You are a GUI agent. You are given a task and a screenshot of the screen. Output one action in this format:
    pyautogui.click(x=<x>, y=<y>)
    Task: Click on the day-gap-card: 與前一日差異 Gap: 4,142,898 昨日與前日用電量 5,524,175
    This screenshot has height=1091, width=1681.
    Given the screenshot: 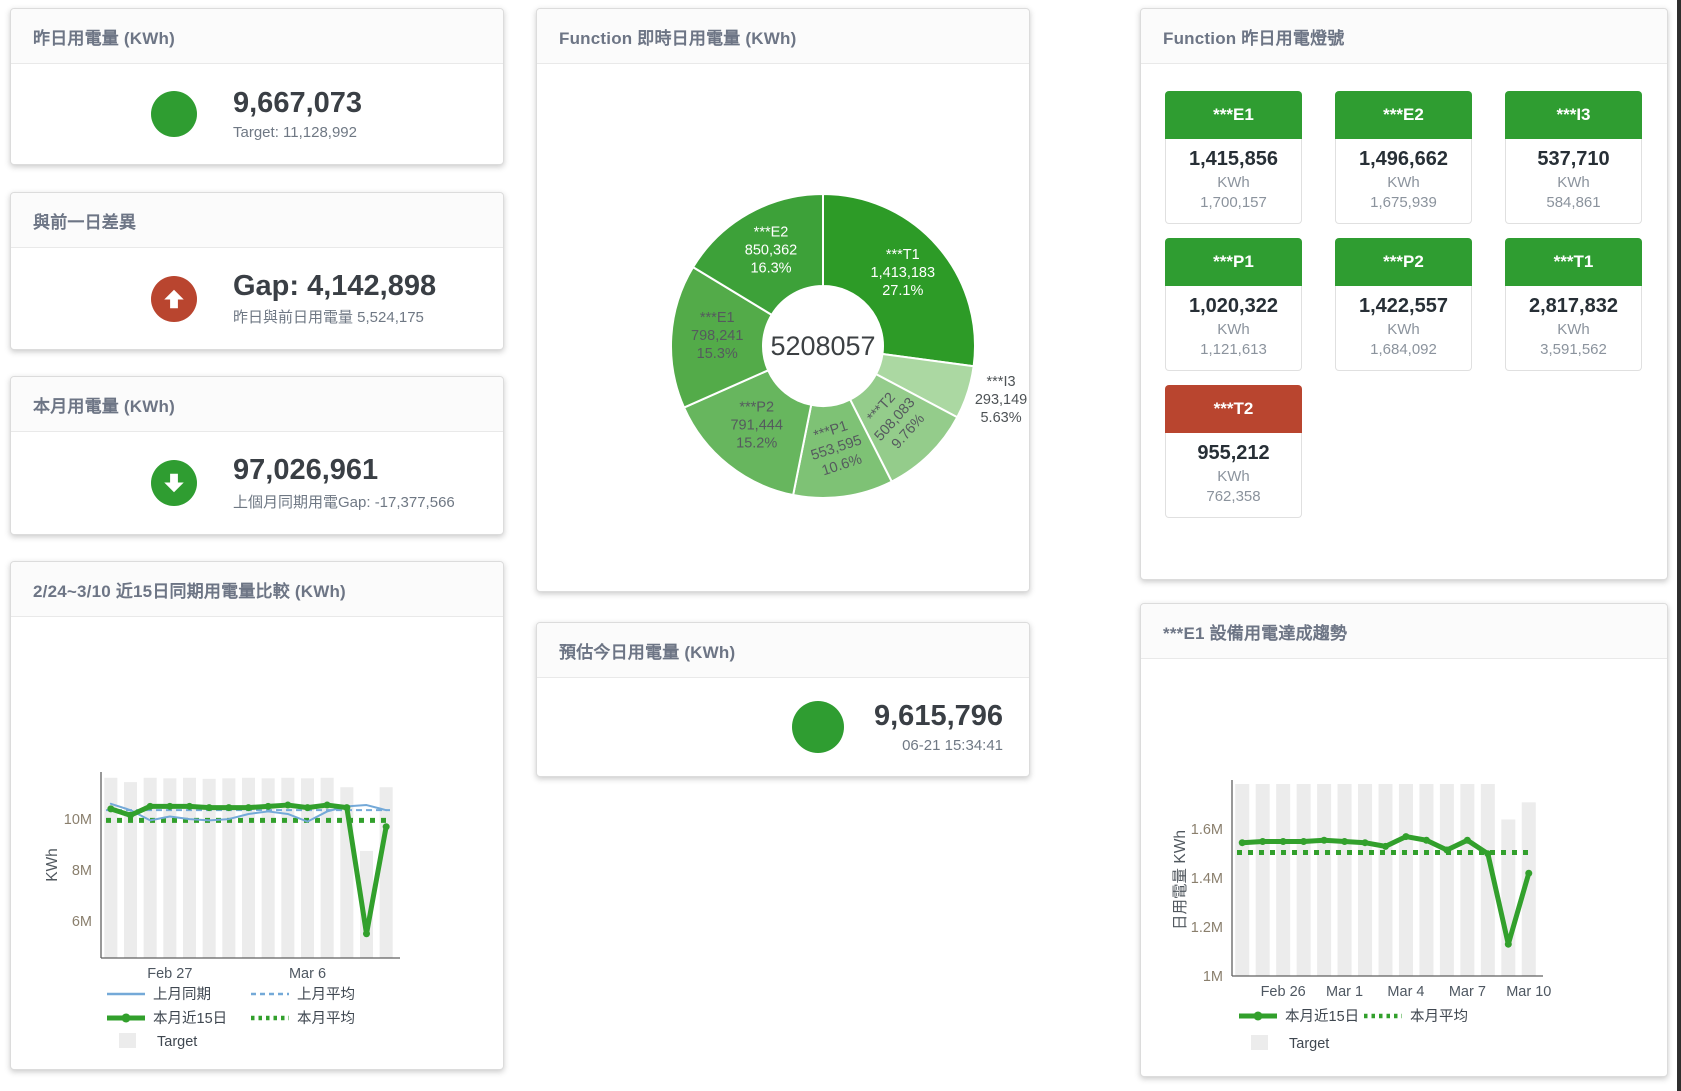 What is the action you would take?
    pyautogui.click(x=257, y=271)
    